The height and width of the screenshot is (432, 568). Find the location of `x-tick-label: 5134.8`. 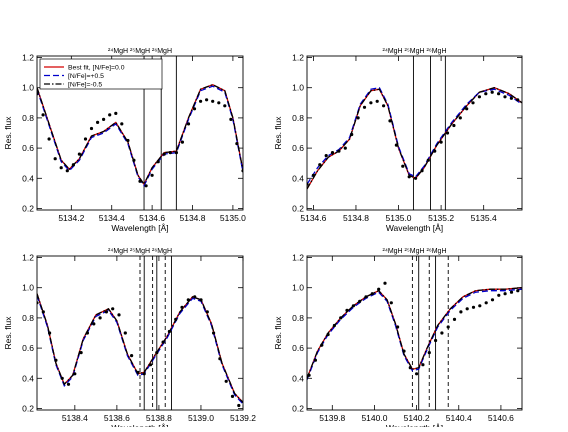

x-tick-label: 5134.8 is located at coordinates (193, 218).